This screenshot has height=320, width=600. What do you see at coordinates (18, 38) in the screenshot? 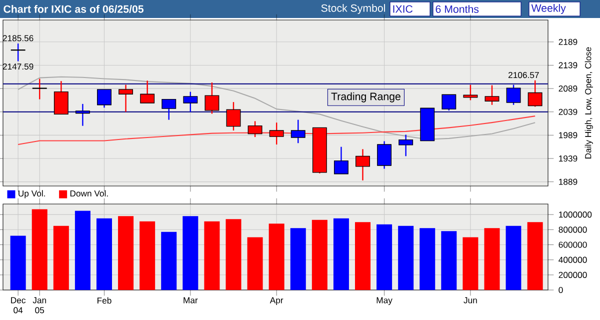
I see `annotation: 2185.56` at bounding box center [18, 38].